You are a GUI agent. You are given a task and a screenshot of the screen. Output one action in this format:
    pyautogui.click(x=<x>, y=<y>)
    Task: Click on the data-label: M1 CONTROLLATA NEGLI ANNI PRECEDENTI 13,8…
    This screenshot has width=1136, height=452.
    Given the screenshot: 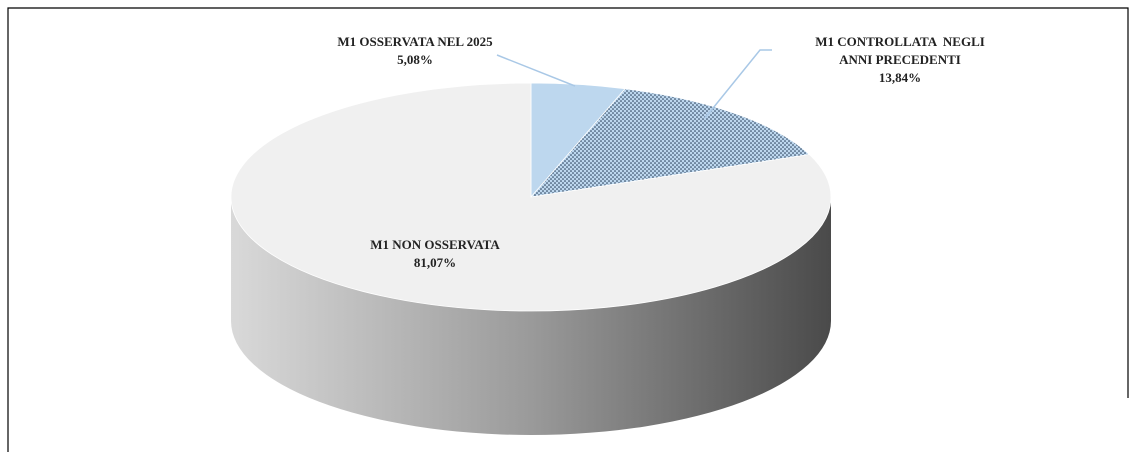 What is the action you would take?
    pyautogui.click(x=900, y=60)
    